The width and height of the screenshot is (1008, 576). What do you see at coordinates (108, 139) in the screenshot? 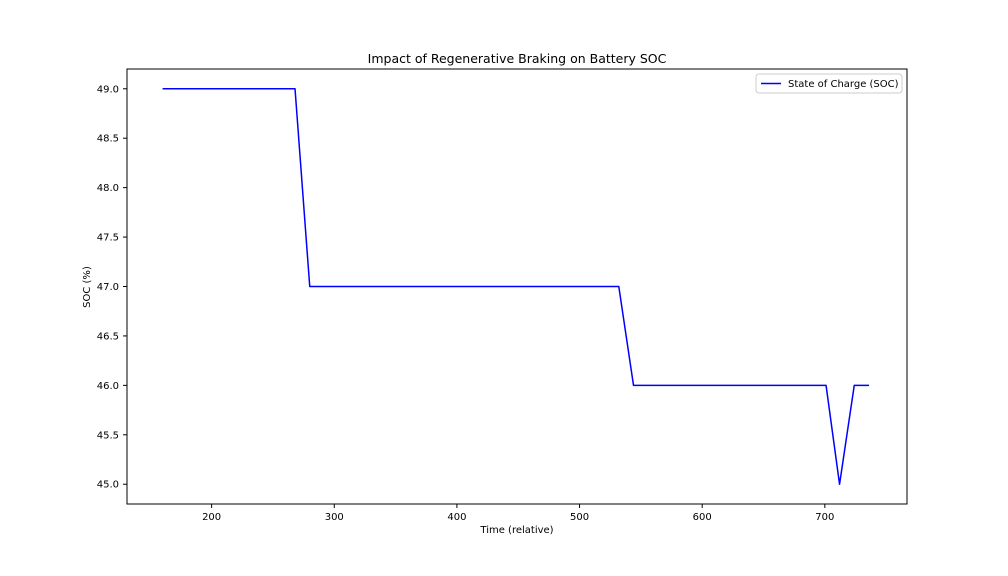
I see `y-tick-label: 48.5` at bounding box center [108, 139].